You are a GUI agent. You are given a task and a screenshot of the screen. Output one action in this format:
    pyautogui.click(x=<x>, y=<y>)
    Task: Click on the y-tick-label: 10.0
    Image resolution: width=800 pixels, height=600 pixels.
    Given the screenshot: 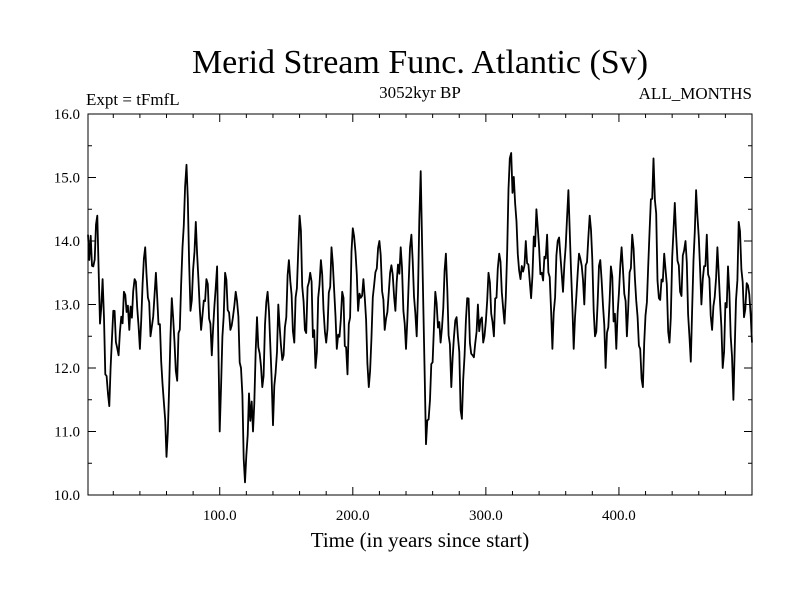 What is the action you would take?
    pyautogui.click(x=67, y=496)
    